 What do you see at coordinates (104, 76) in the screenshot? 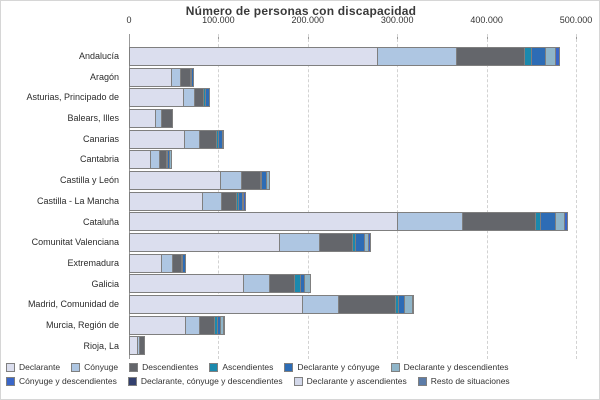
I see `category-label: Aragón` at bounding box center [104, 76].